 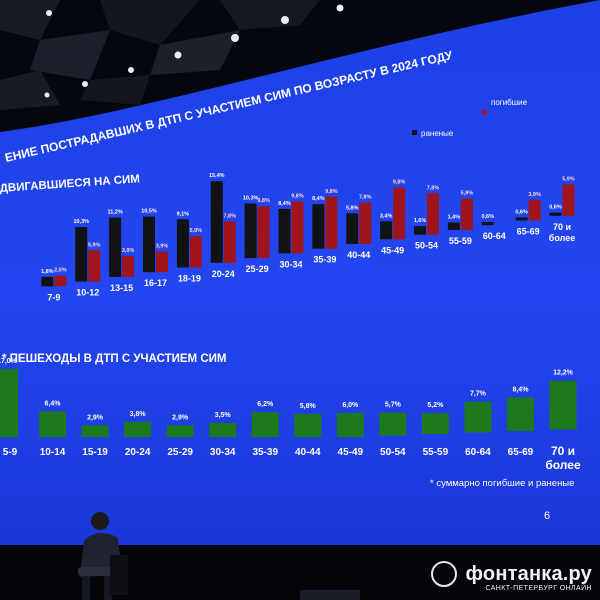 What do you see at coordinates (183, 214) in the screenshot?
I see `data-label-injured: 9,1%` at bounding box center [183, 214].